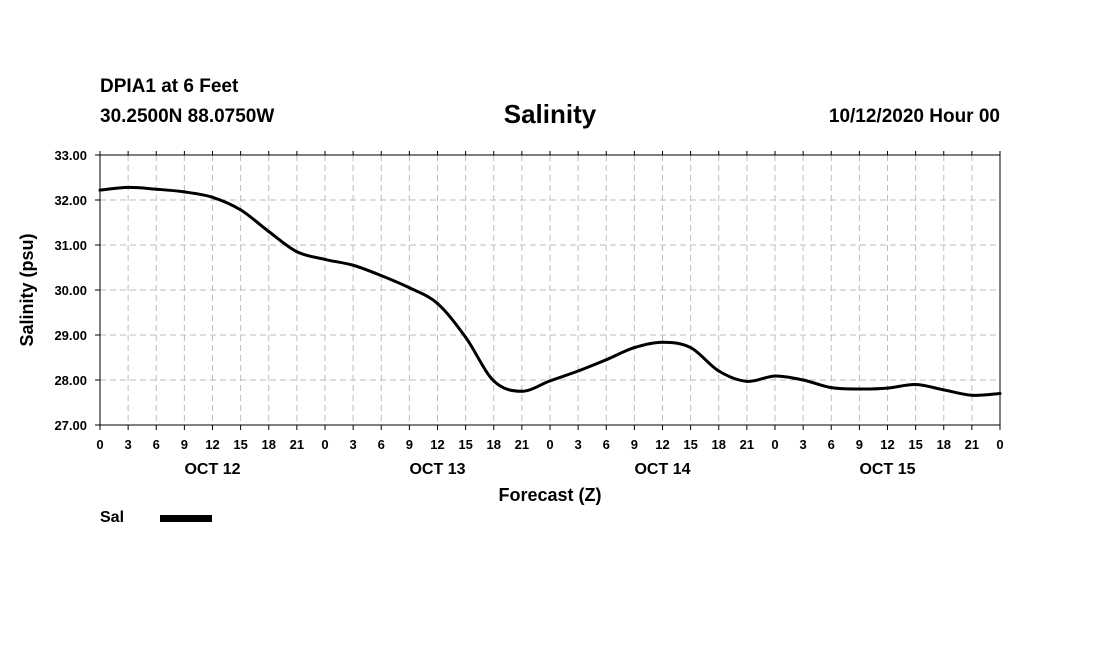 The width and height of the screenshot is (1100, 650). Describe the element at coordinates (112, 517) in the screenshot. I see `legend-label: Sal` at that location.